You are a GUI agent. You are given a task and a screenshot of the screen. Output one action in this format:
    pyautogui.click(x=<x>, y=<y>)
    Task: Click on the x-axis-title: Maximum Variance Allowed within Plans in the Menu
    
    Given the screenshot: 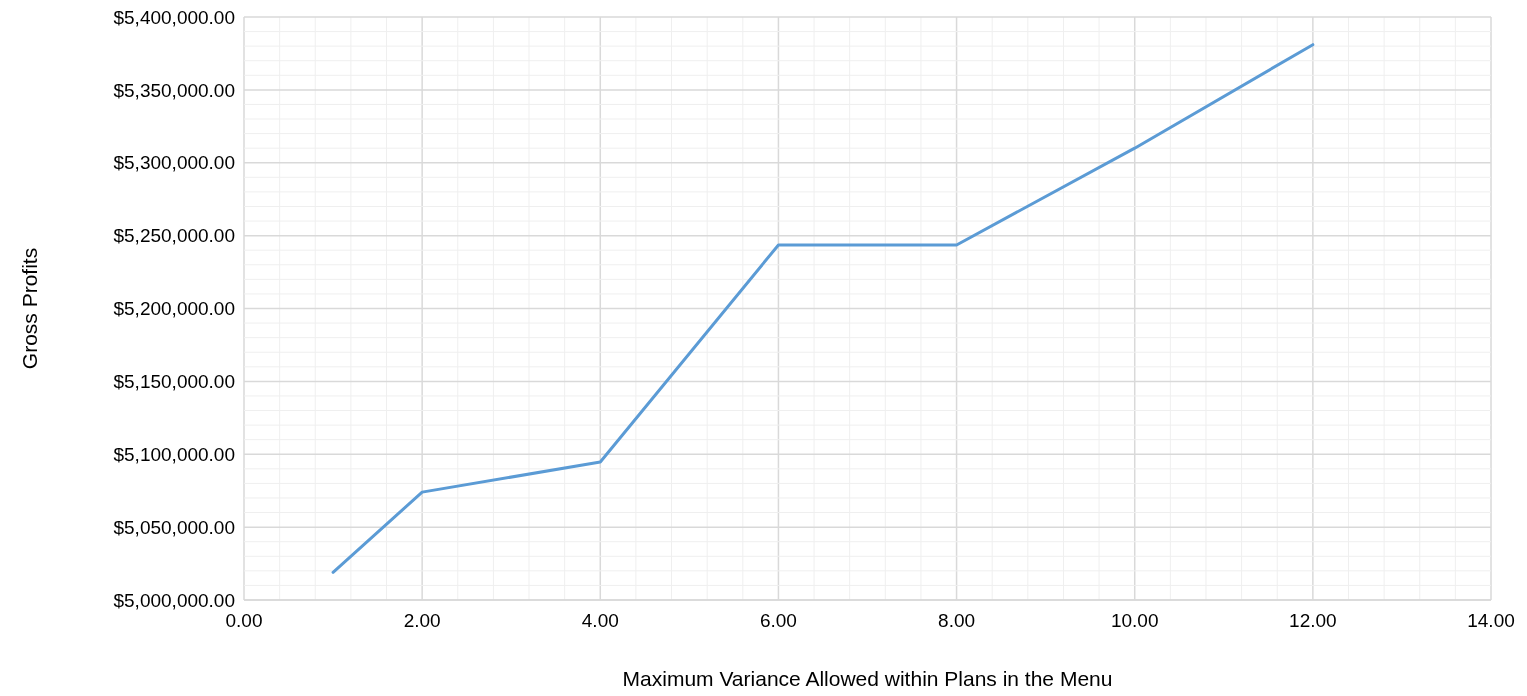 What is the action you would take?
    pyautogui.click(x=867, y=678)
    